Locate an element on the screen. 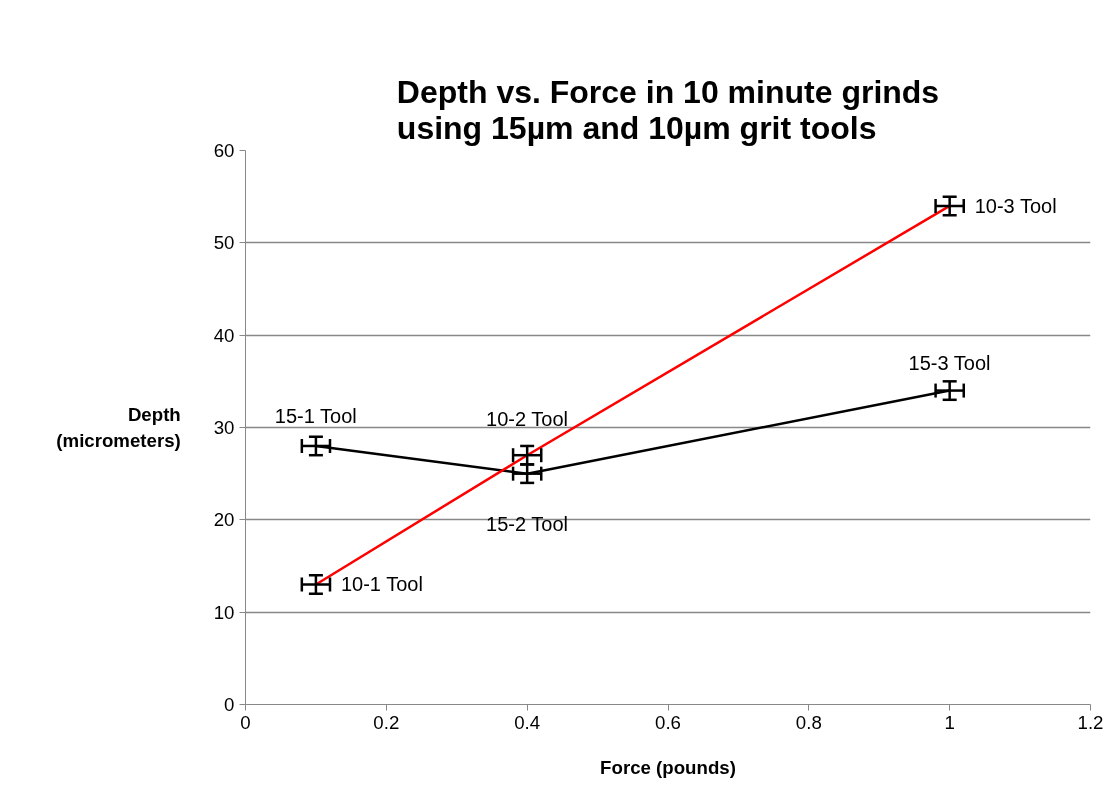 This screenshot has height=804, width=1115. x-tick-label: 1.2 is located at coordinates (1090, 722).